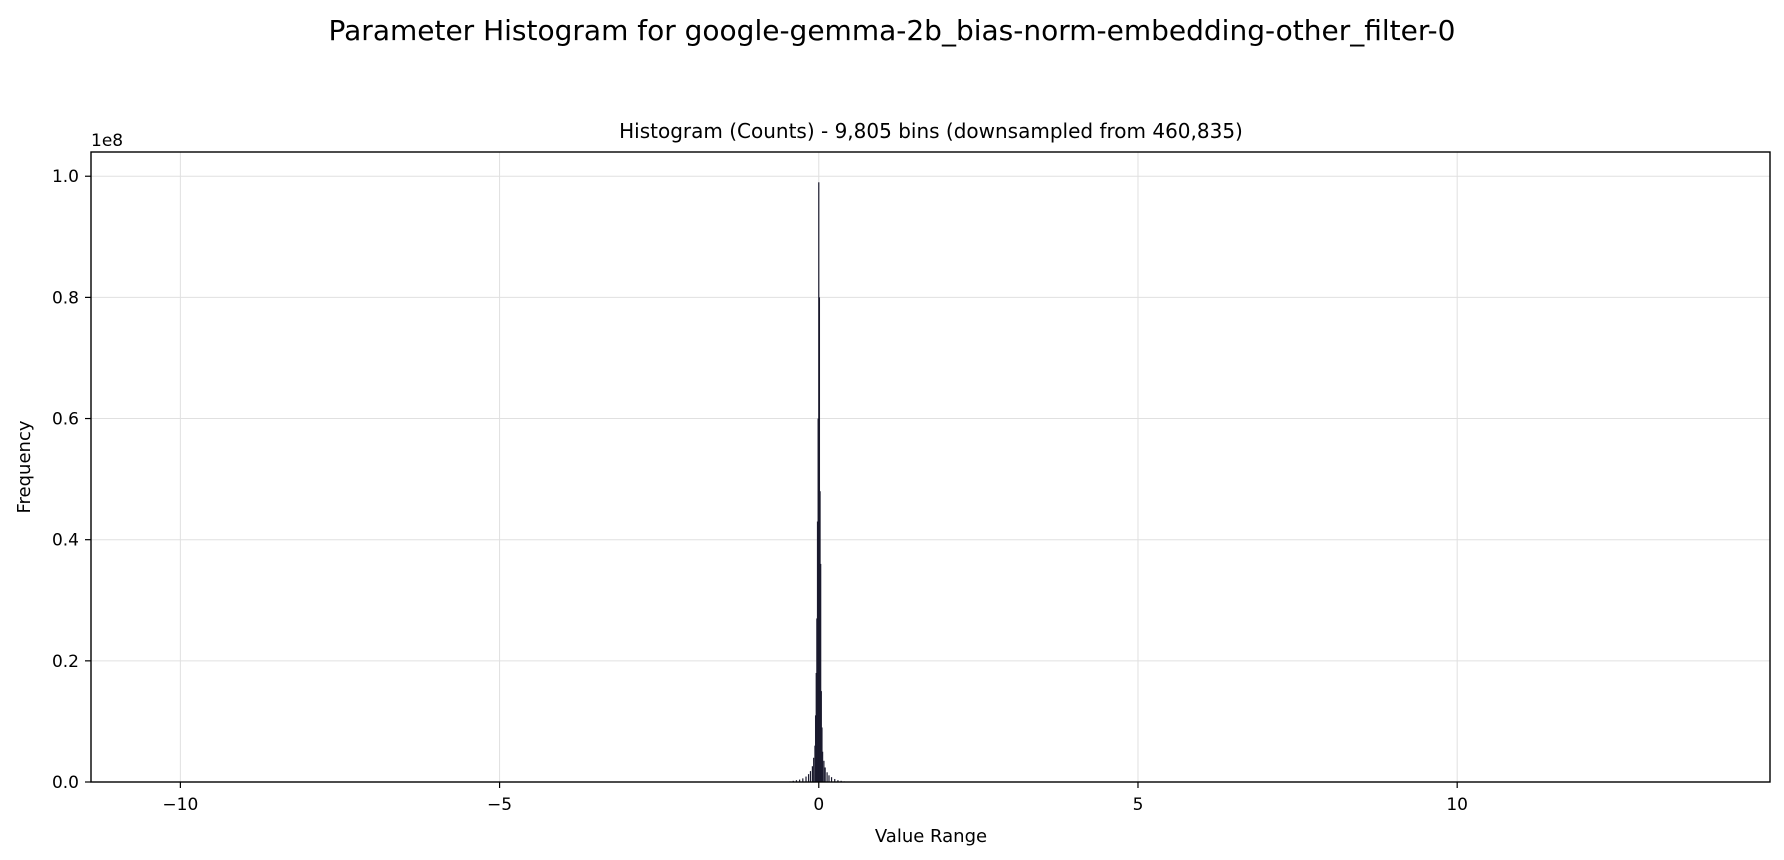 The height and width of the screenshot is (860, 1784). Describe the element at coordinates (65, 420) in the screenshot. I see `y-tick-label: 0.6` at that location.